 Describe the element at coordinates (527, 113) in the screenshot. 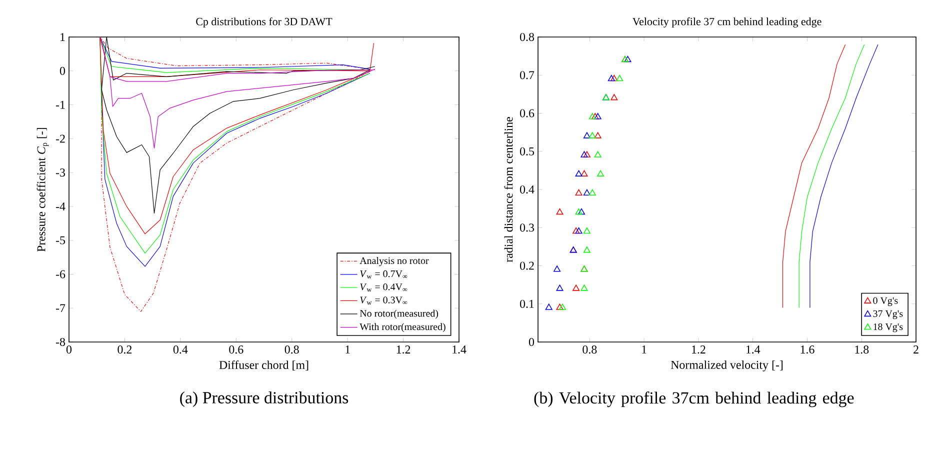

I see `y-tick-label: 0.6` at that location.